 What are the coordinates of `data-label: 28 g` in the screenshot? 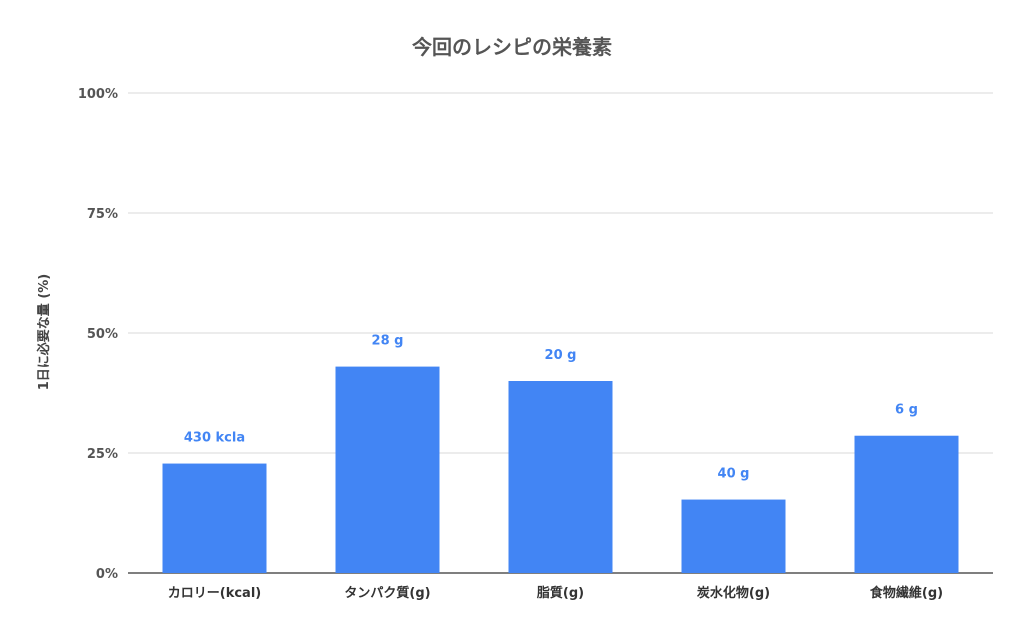 It's located at (388, 341).